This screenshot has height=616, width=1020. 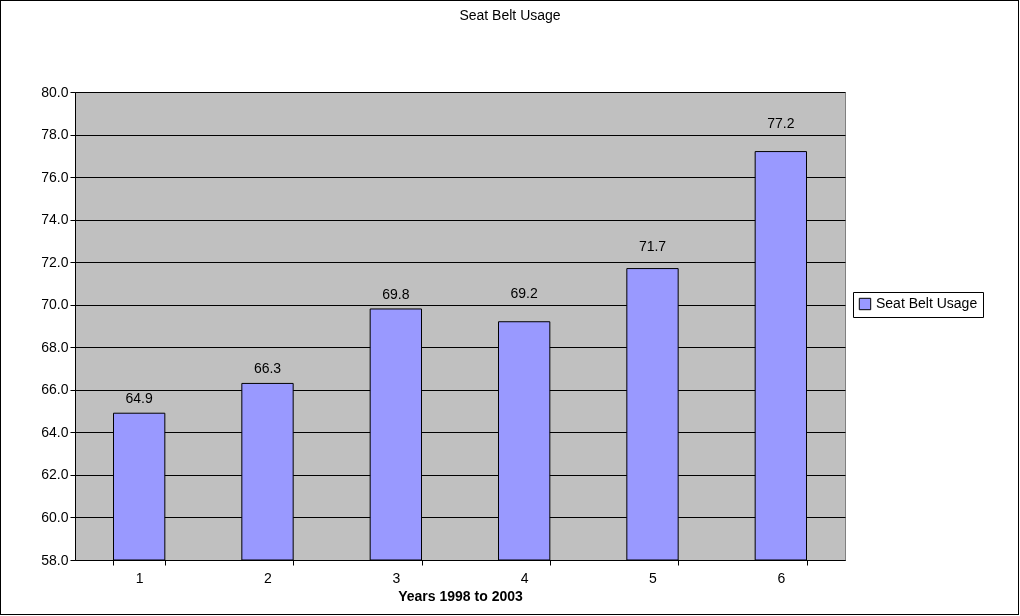 I want to click on data-label: 69.2, so click(x=524, y=292).